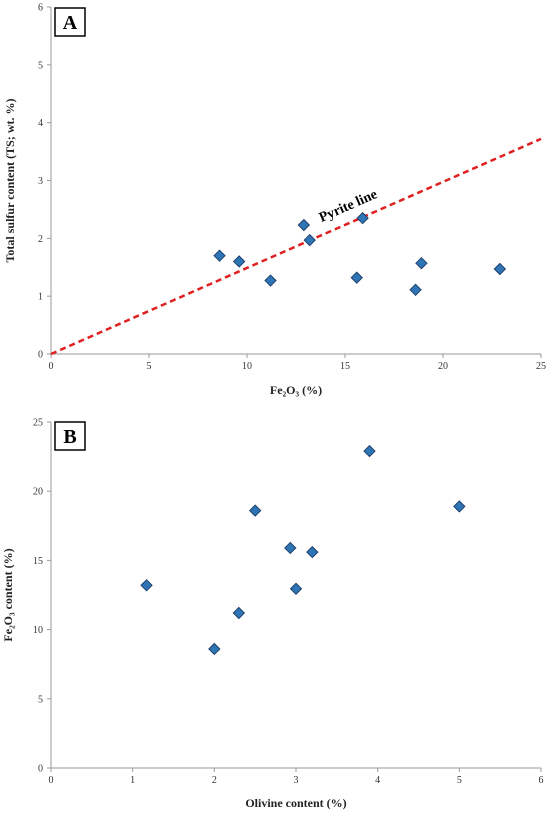 This screenshot has width=550, height=815. I want to click on pyrite-line-label: Pyrite line, so click(348, 206).